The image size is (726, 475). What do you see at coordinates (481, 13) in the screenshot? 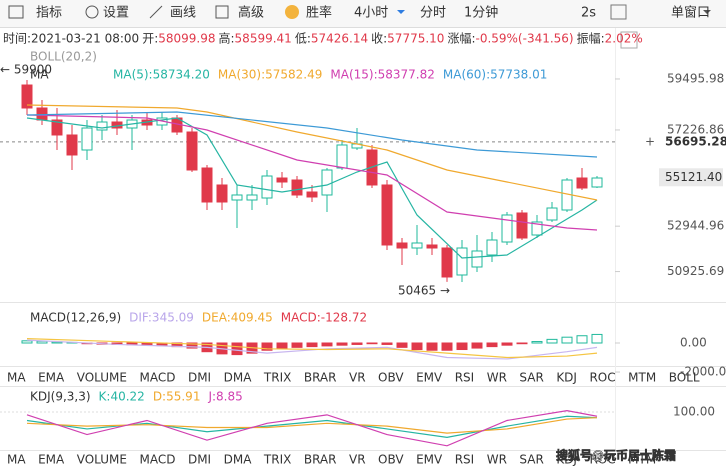
I see `toolbar-item: 1分钟` at bounding box center [481, 13].